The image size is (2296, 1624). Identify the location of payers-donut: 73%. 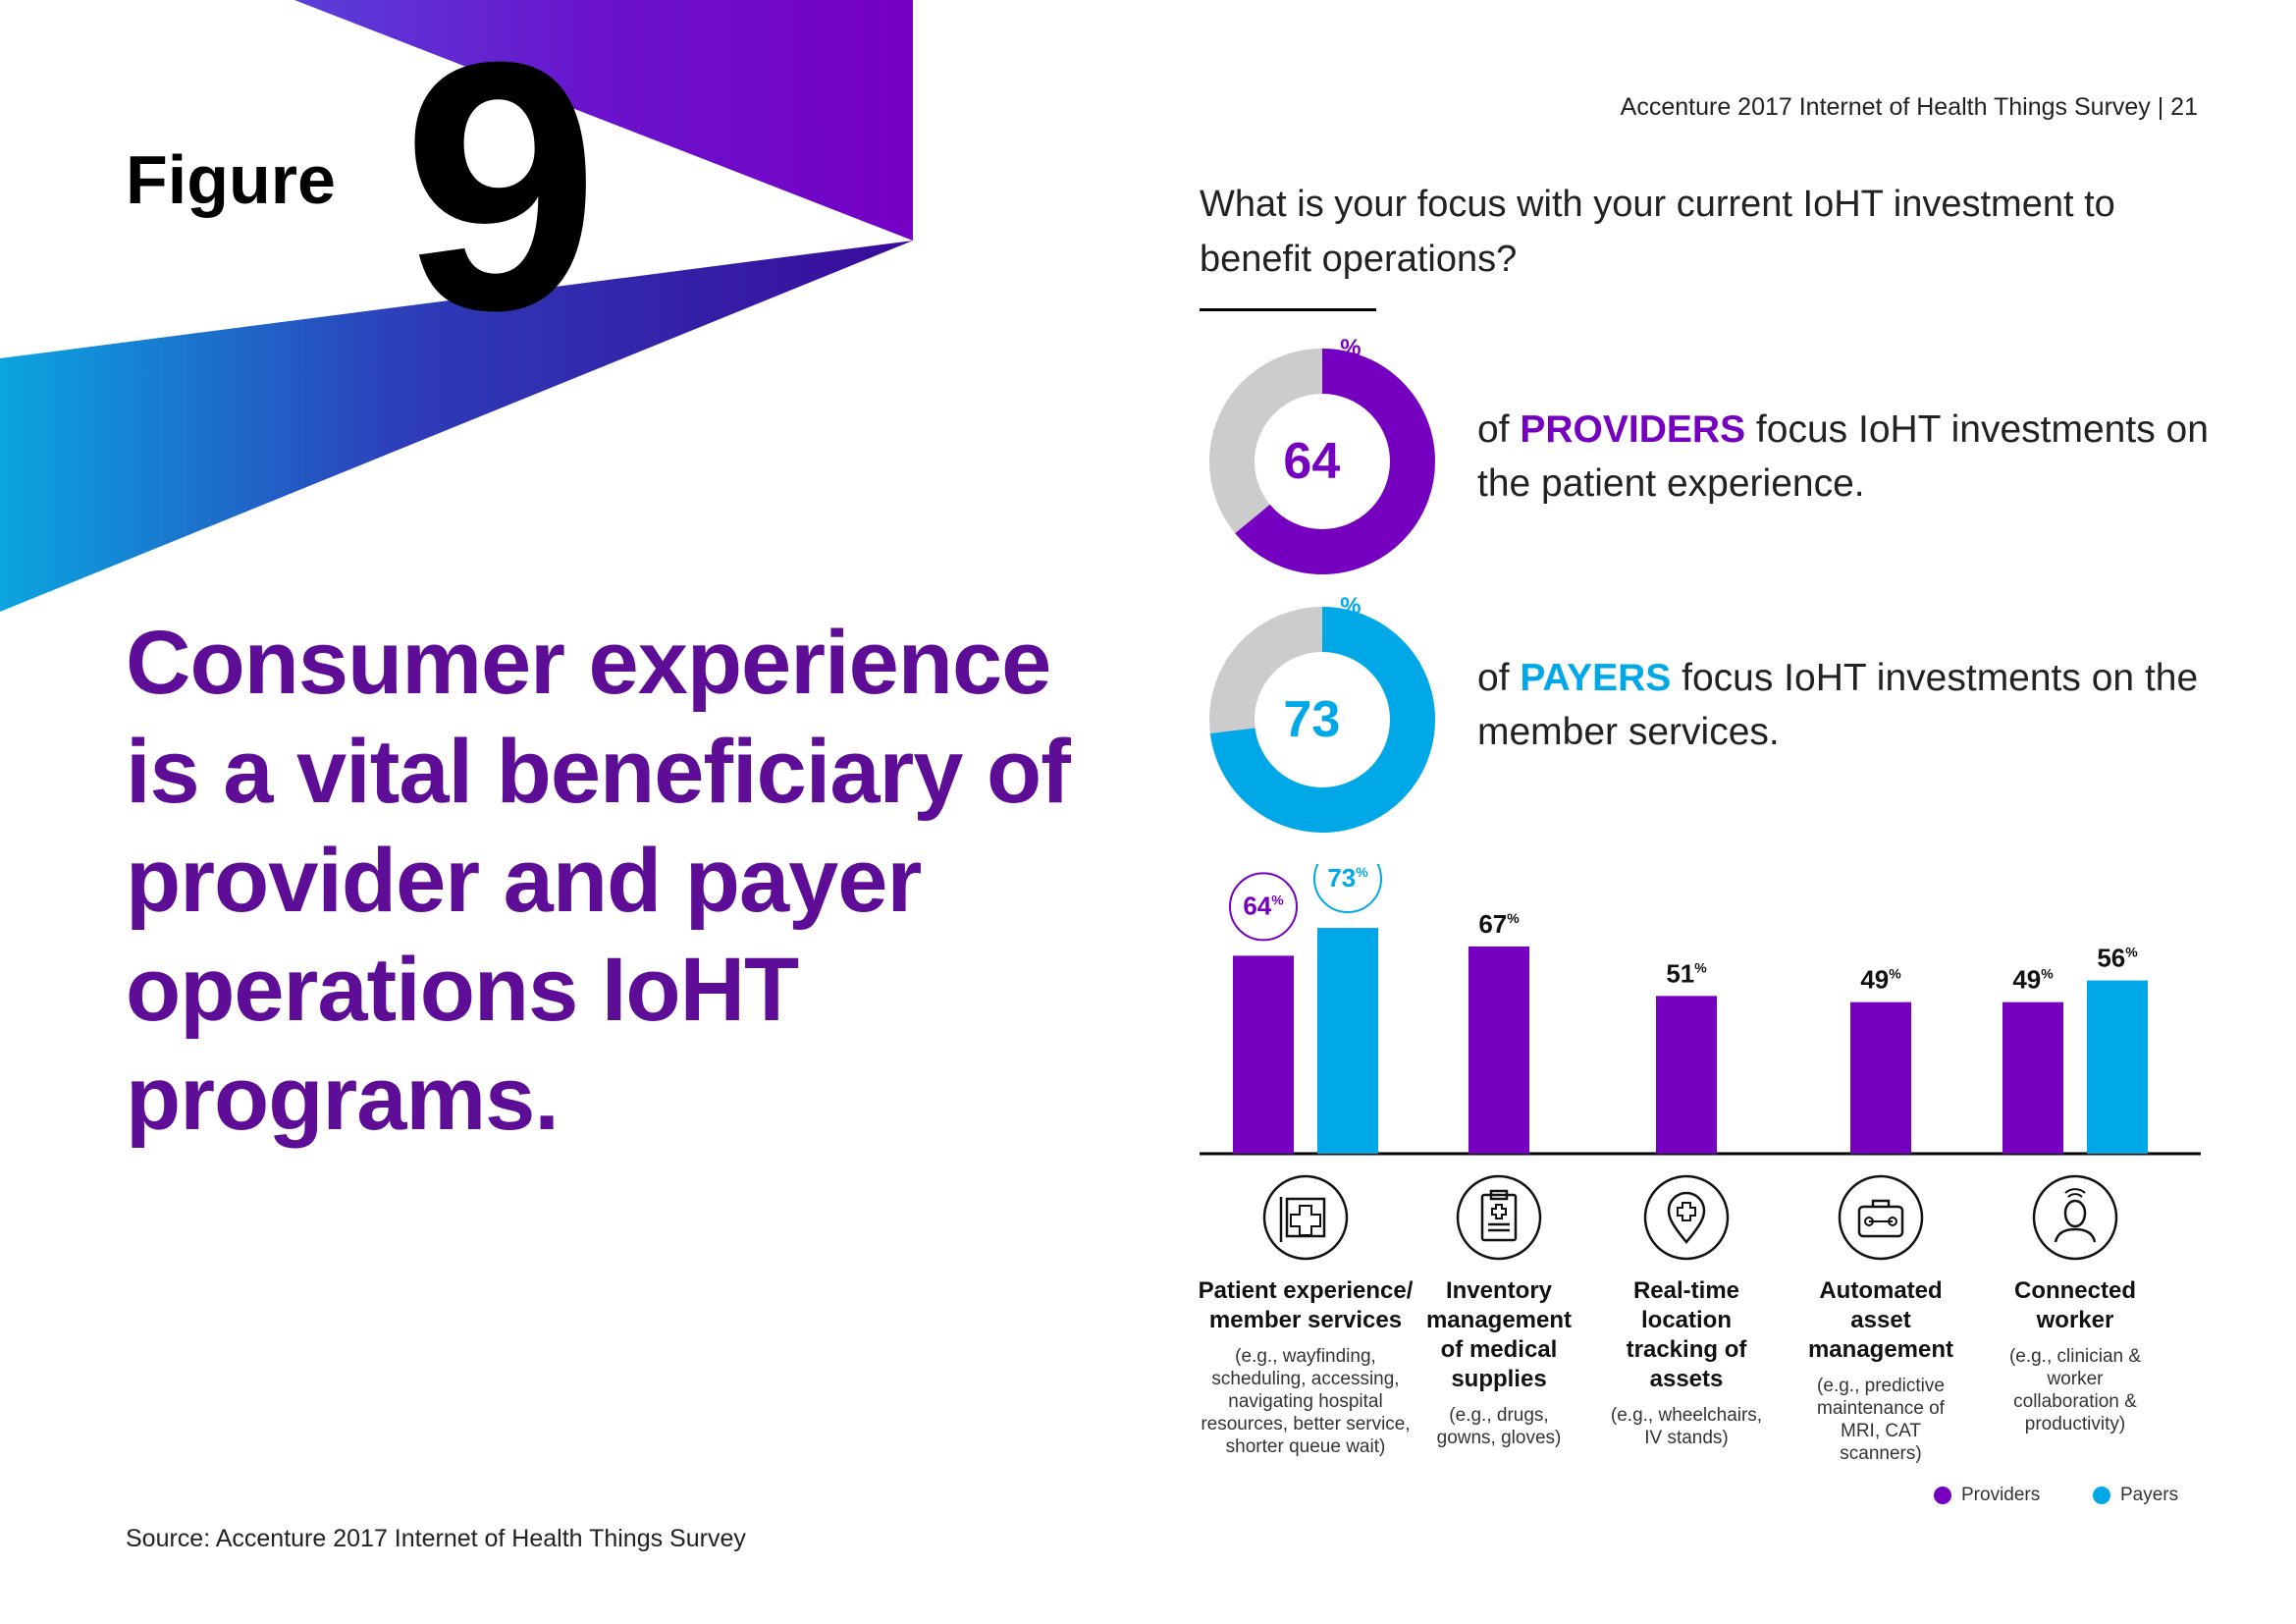
(1322, 713).